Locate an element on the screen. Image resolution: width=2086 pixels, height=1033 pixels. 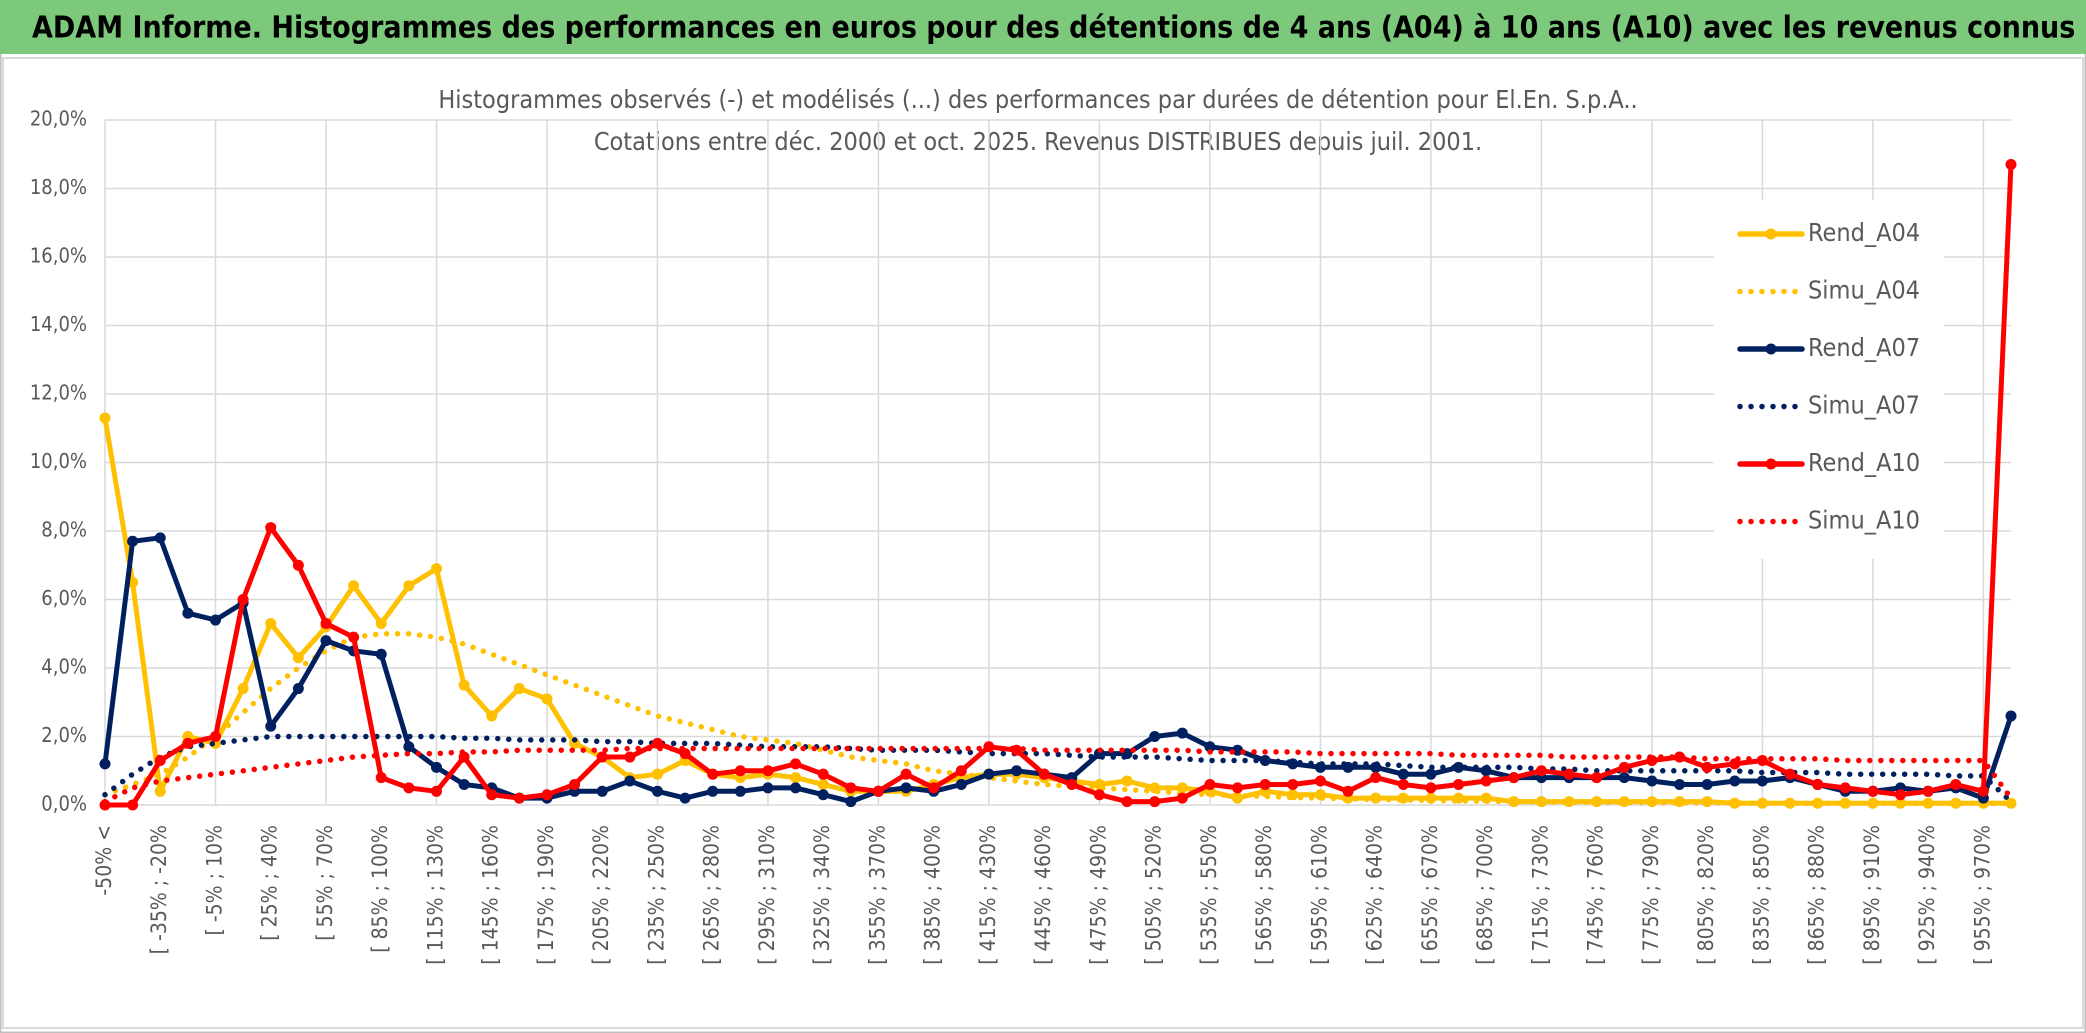
x-tick-label: [ 175% ; 190% is located at coordinates (546, 895).